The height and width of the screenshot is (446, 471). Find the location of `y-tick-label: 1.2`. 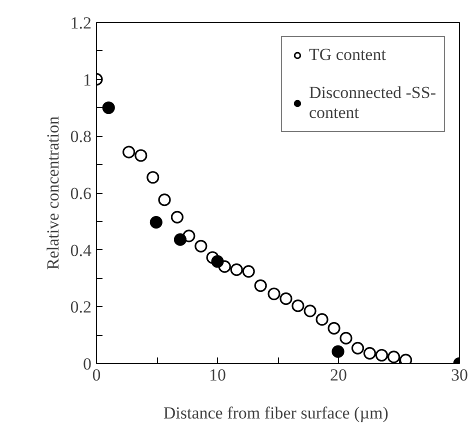

y-tick-label: 1.2 is located at coordinates (81, 23).